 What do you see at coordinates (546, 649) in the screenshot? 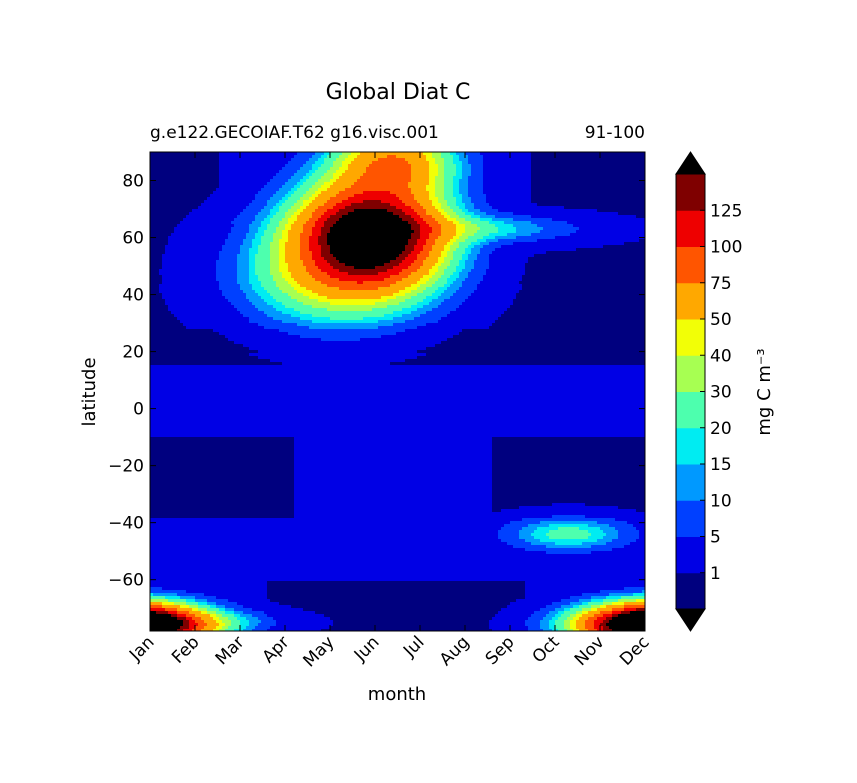
I see `x-tick-label: Oct` at bounding box center [546, 649].